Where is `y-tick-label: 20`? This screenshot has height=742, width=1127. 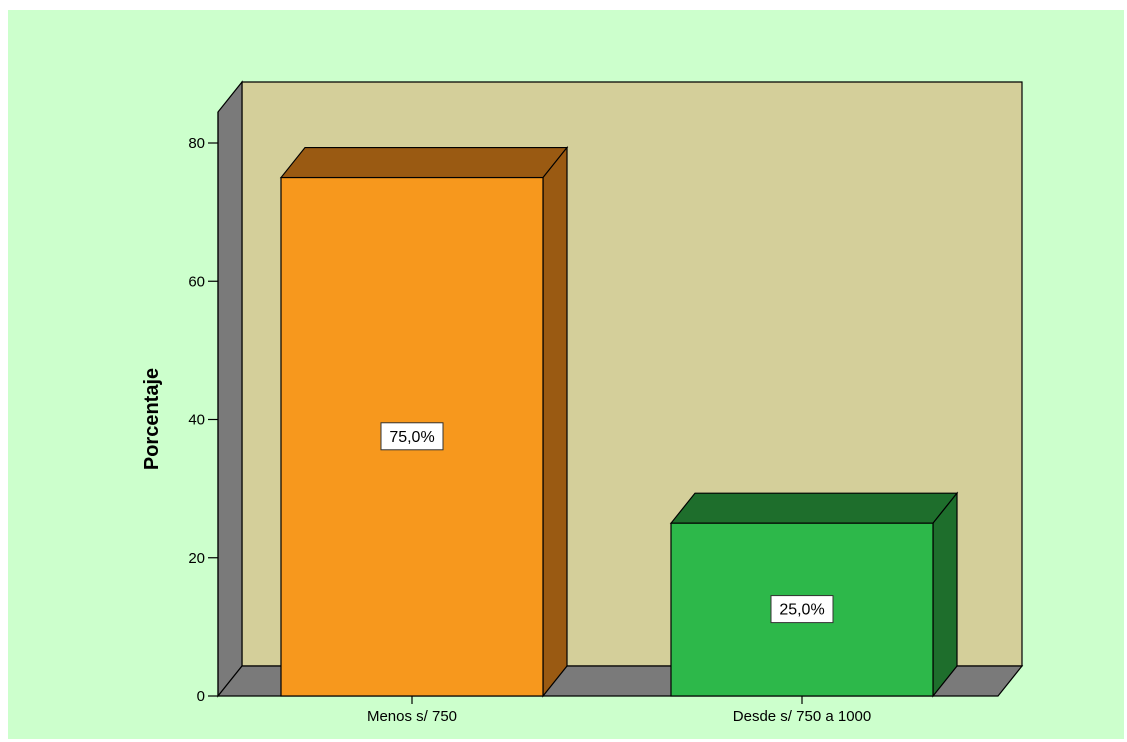
y-tick-label: 20 is located at coordinates (196, 558).